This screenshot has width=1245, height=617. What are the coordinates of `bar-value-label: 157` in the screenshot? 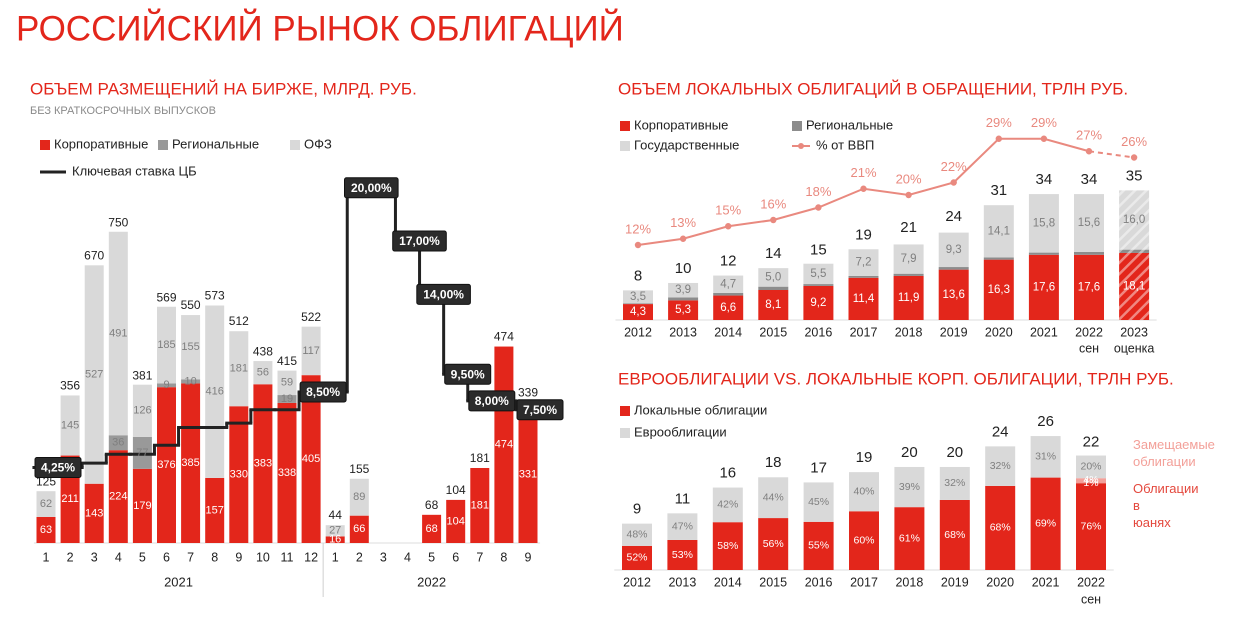 It's located at (215, 510).